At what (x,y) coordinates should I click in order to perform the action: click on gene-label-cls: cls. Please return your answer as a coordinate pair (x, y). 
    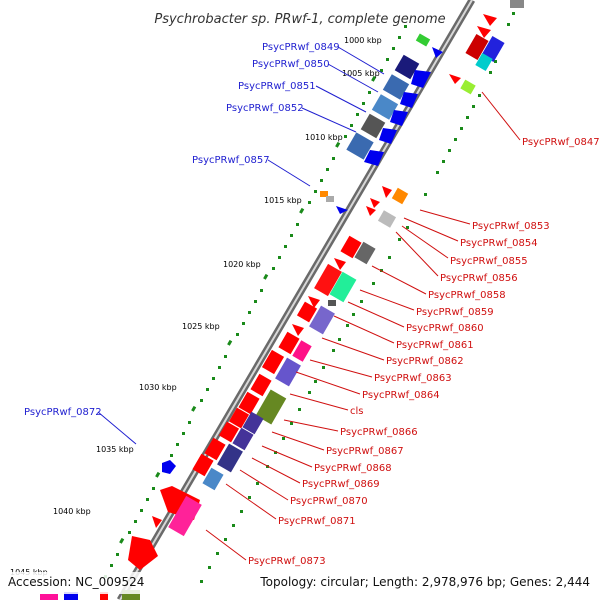
    Looking at the image, I should click on (357, 411).